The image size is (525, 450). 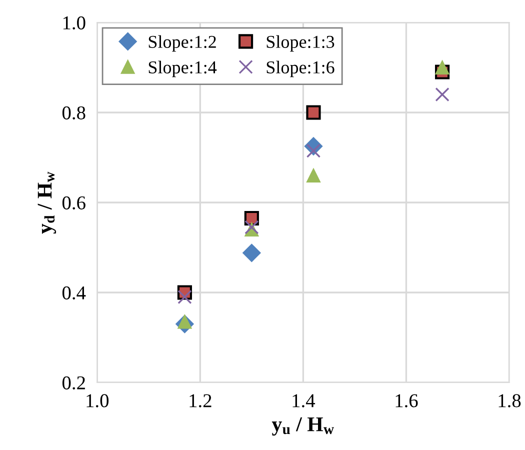 I want to click on x-axis-title: y$_{u}$ / H$_{w}$, so click(x=303, y=426).